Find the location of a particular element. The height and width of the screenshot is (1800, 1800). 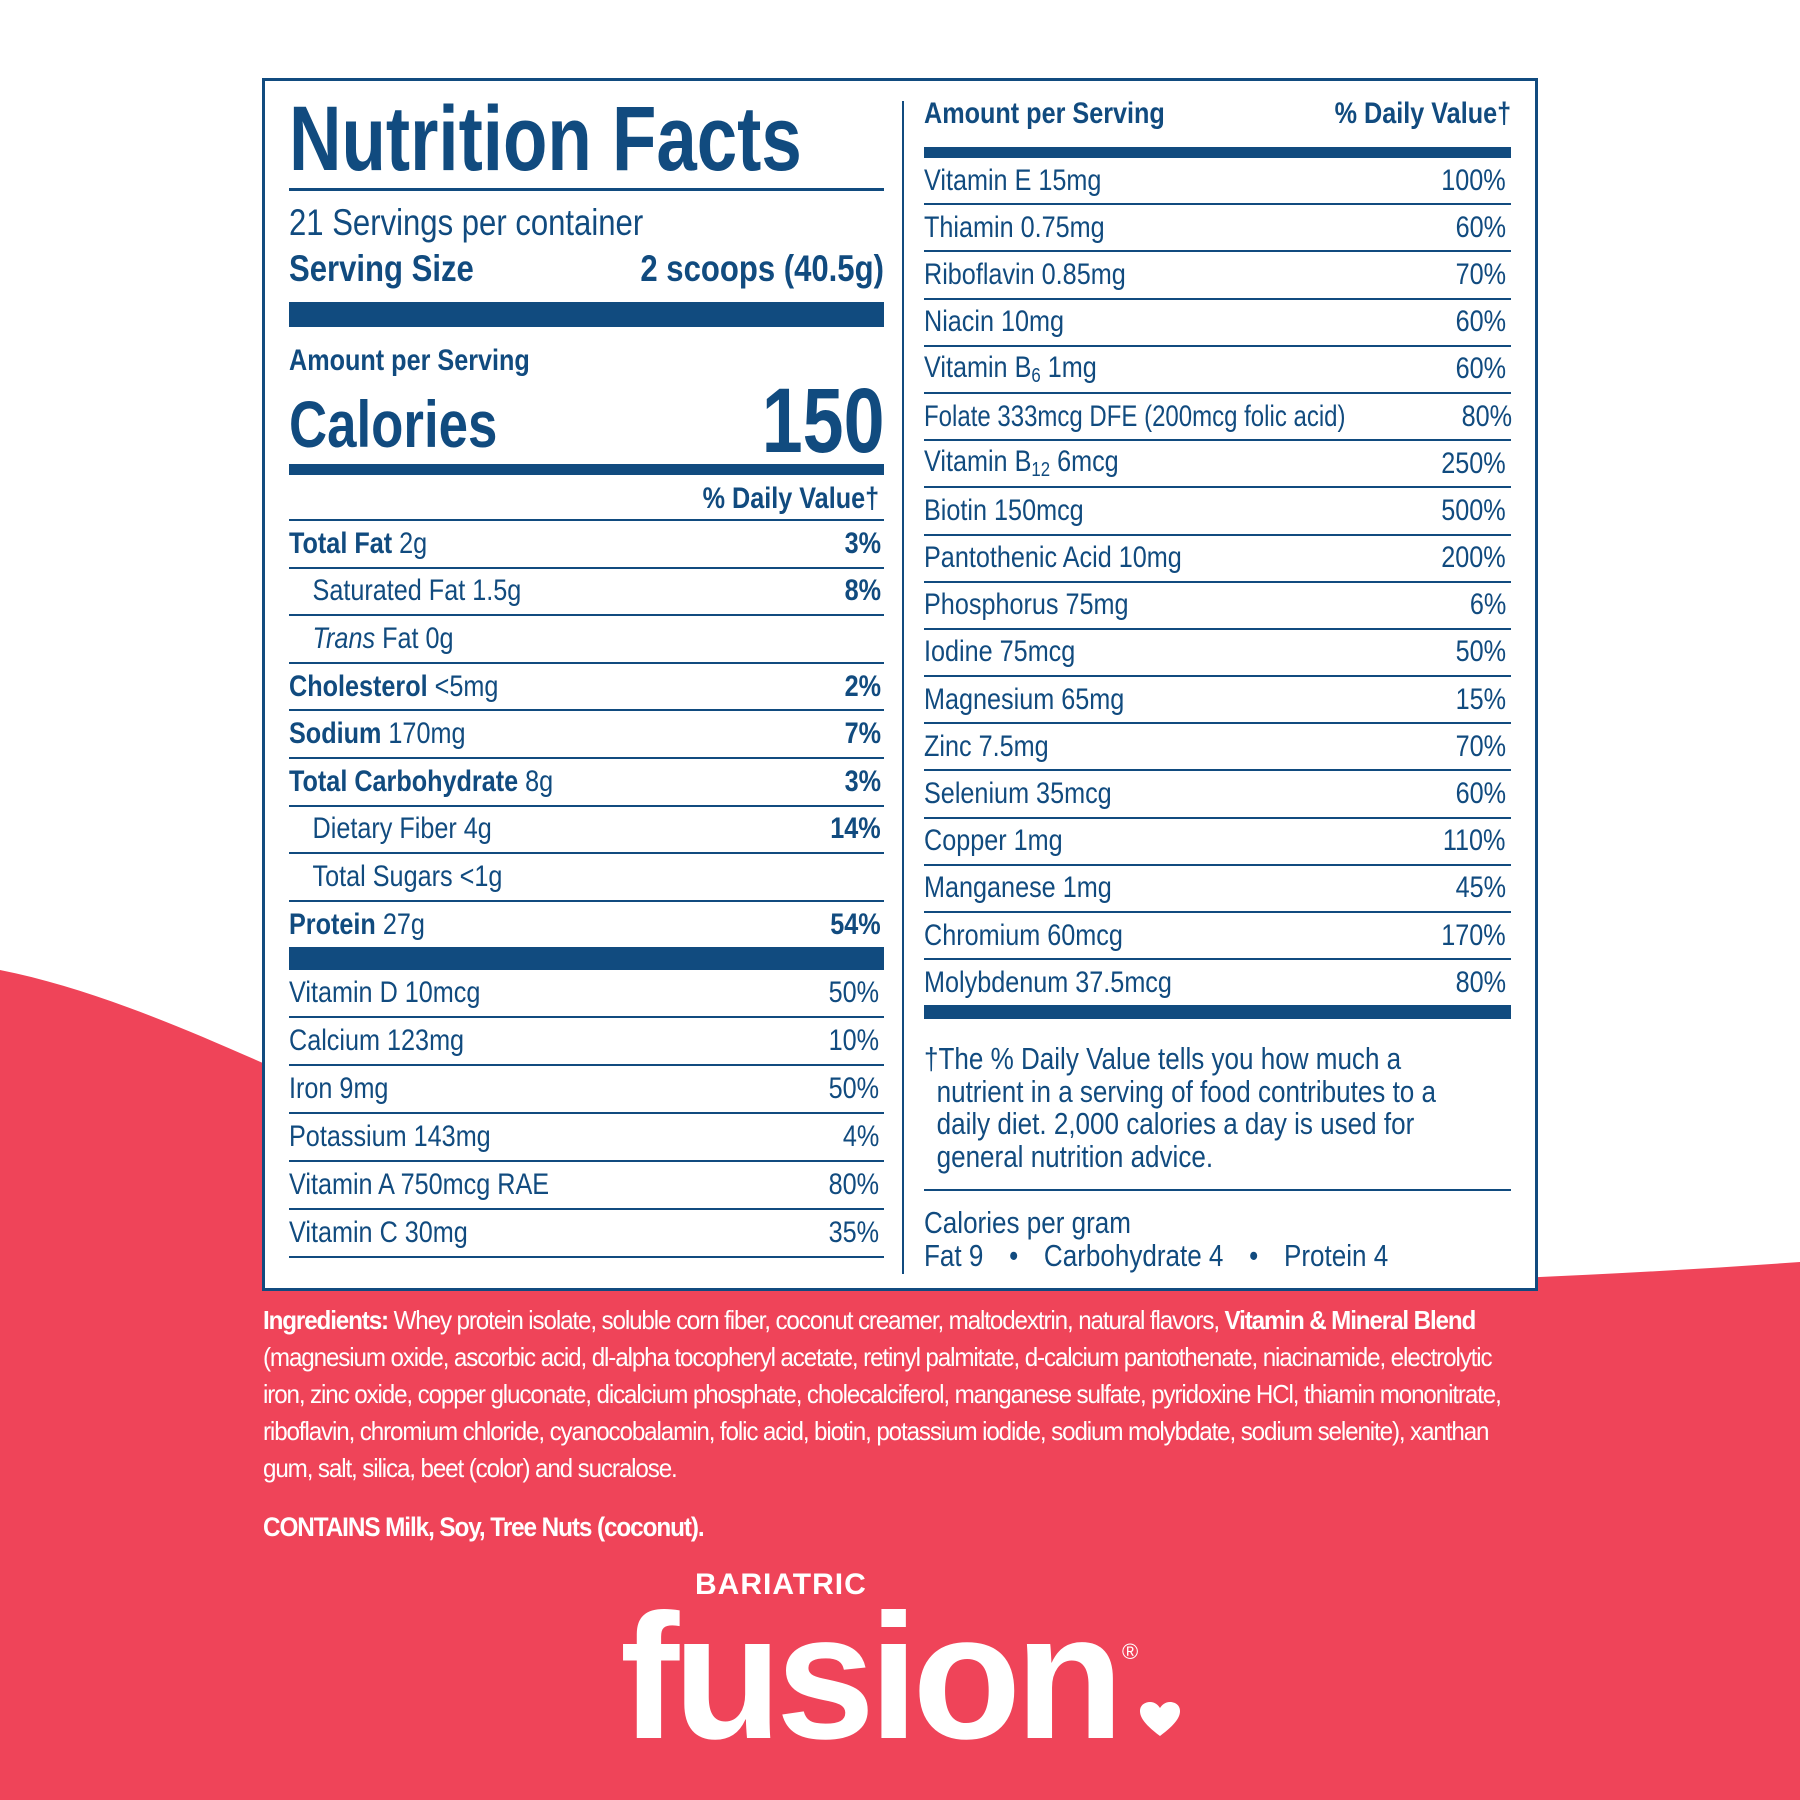

divider is located at coordinates (1217, 1190).